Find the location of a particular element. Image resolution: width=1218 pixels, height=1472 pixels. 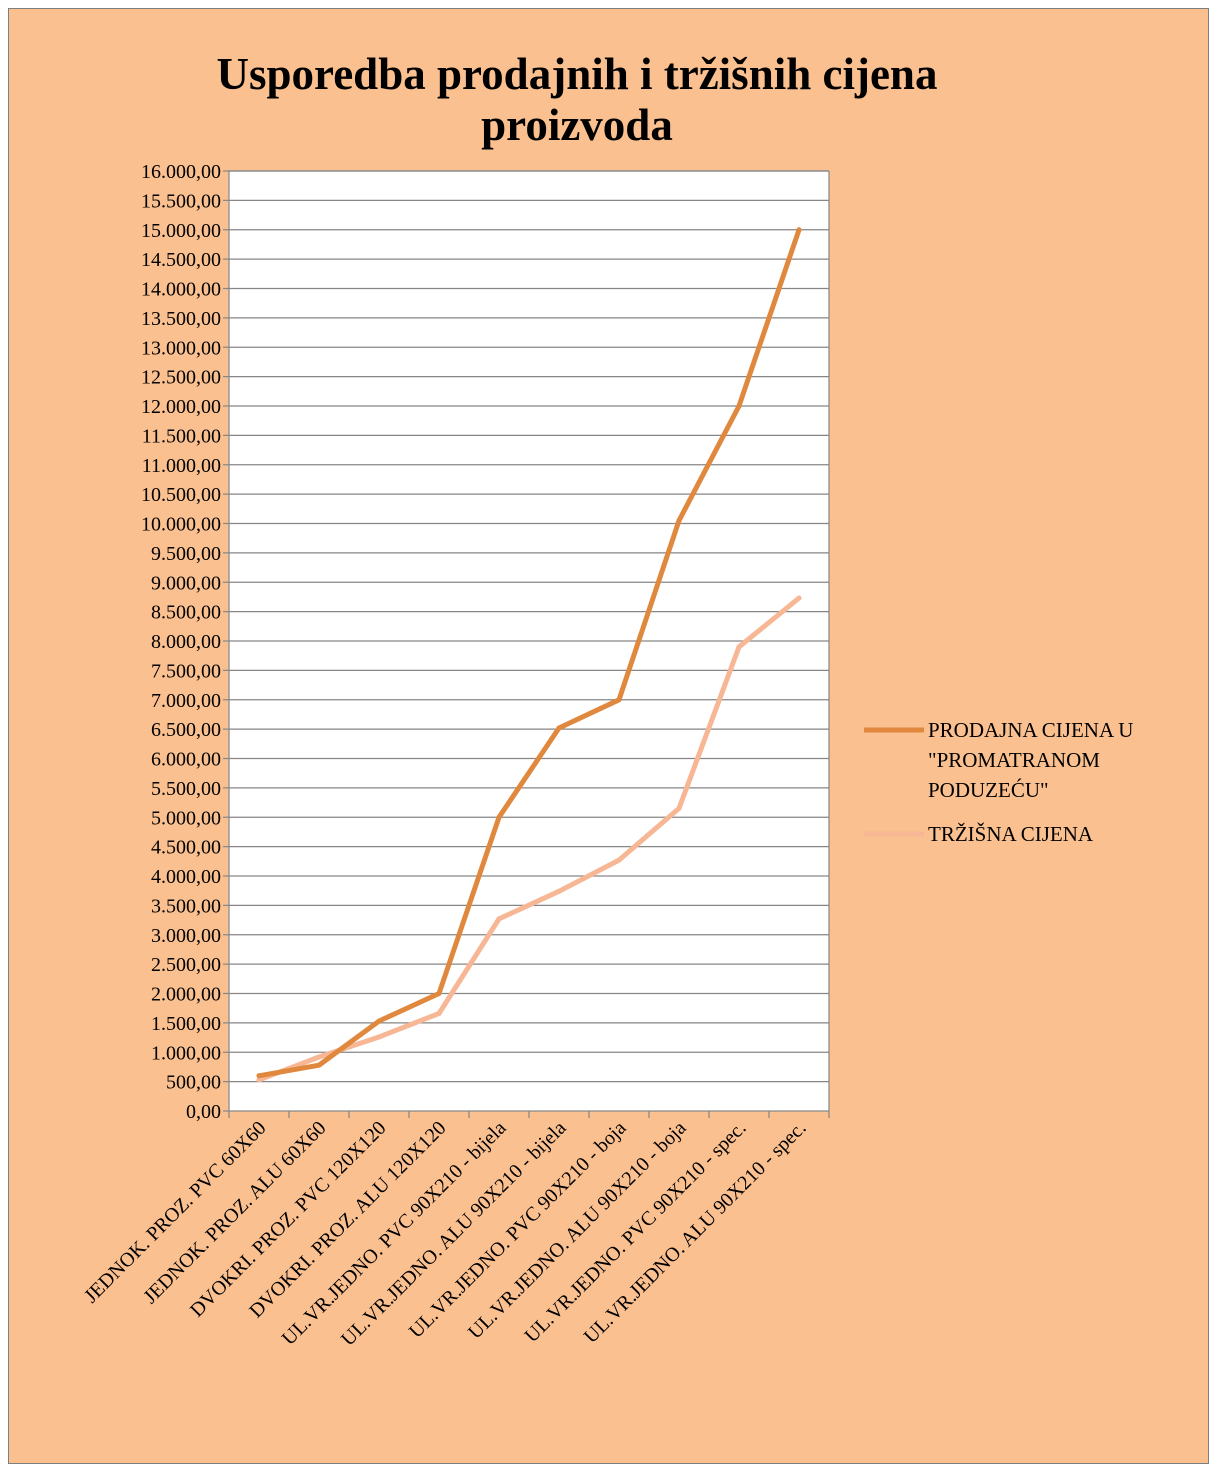

y-tick-label: 14.000,00 is located at coordinates (181, 290).